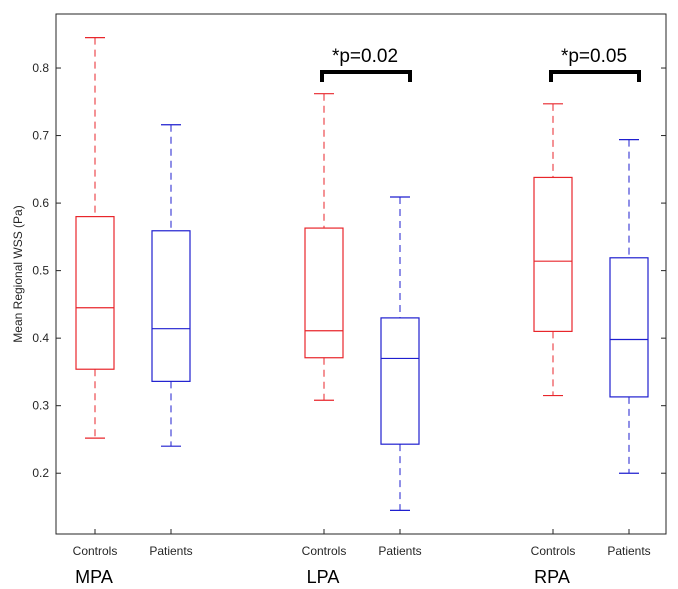  What do you see at coordinates (362, 302) in the screenshot?
I see `group-lpa` at bounding box center [362, 302].